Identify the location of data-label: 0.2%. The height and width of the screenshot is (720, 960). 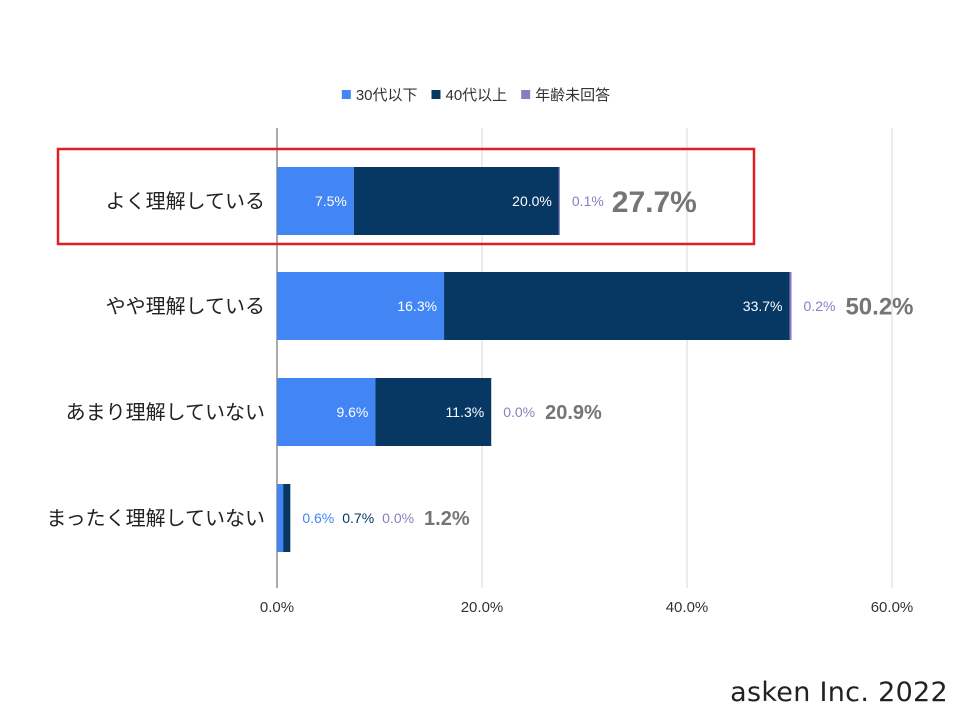
(820, 306).